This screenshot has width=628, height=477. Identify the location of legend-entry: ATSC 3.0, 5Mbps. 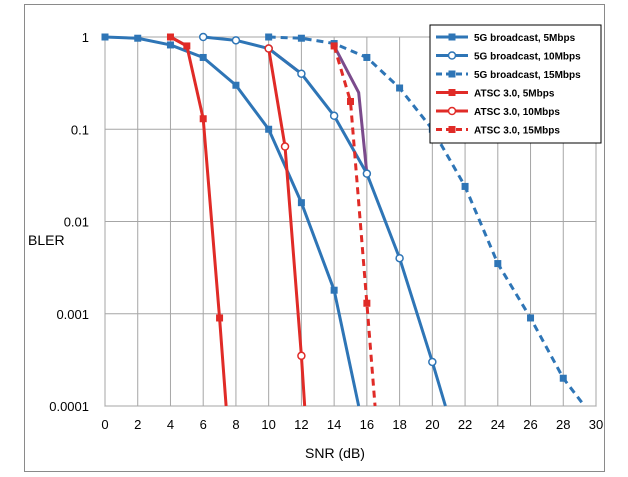
(514, 94).